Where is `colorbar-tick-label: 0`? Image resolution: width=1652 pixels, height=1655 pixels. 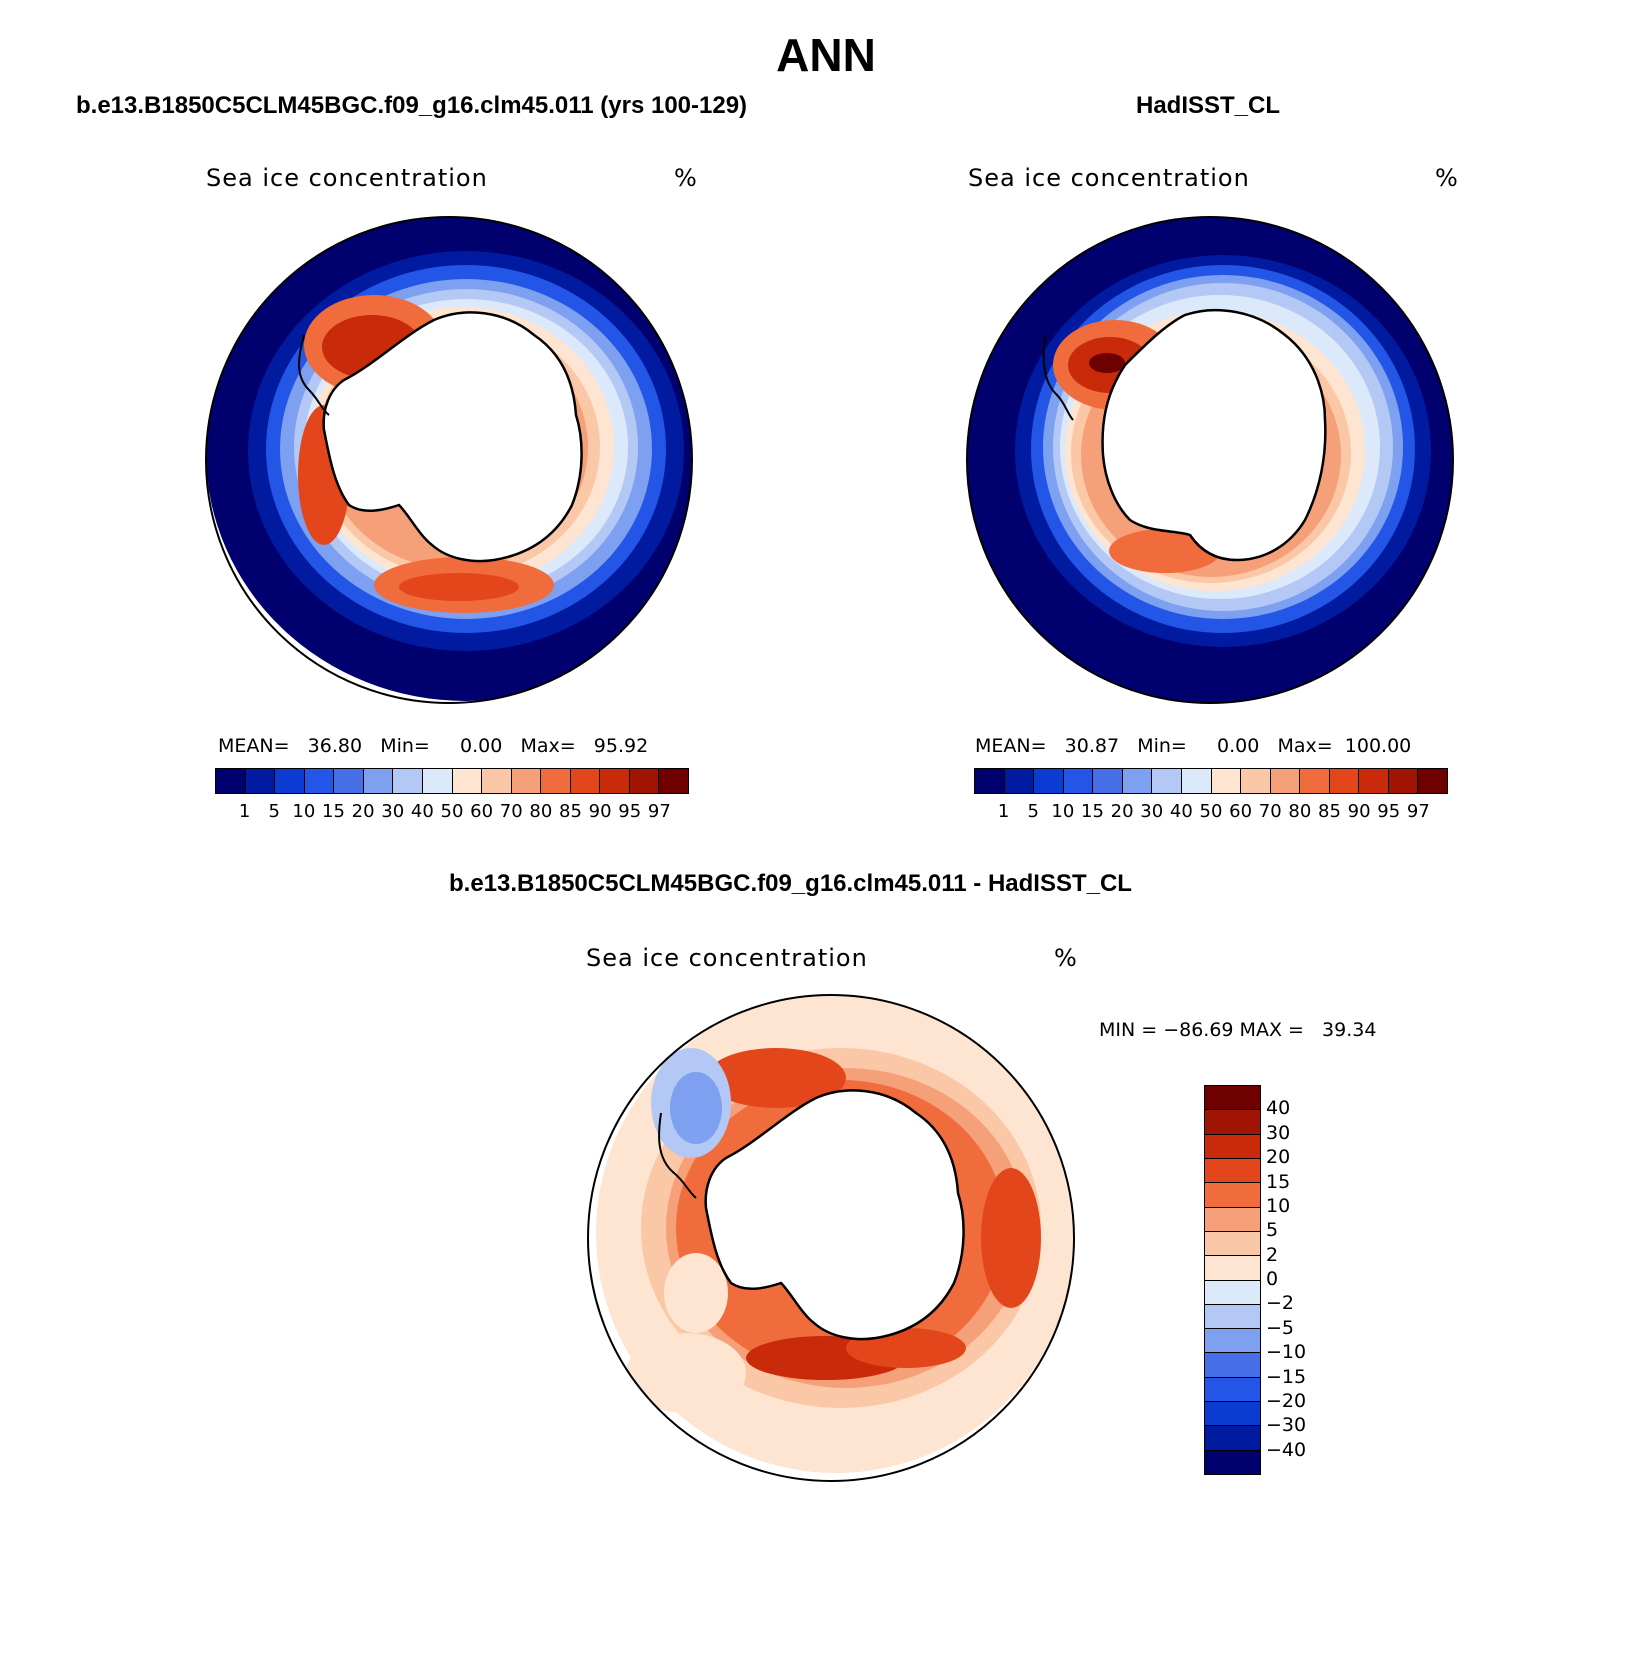
colorbar-tick-label: 0 is located at coordinates (1272, 1279).